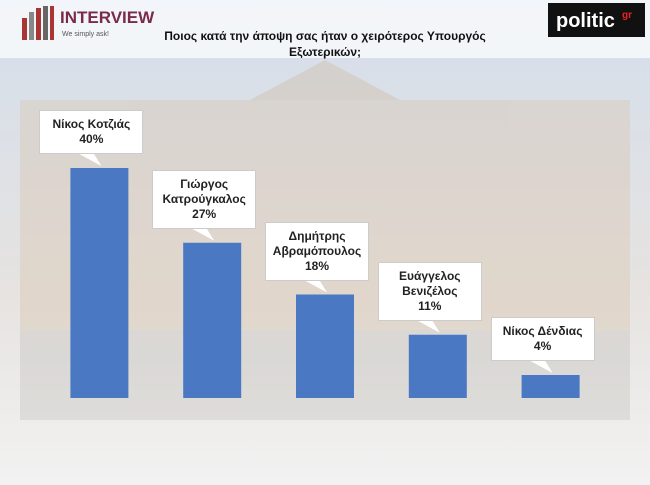 The width and height of the screenshot is (650, 485). What do you see at coordinates (430, 305) in the screenshot?
I see `value-label: 11%` at bounding box center [430, 305].